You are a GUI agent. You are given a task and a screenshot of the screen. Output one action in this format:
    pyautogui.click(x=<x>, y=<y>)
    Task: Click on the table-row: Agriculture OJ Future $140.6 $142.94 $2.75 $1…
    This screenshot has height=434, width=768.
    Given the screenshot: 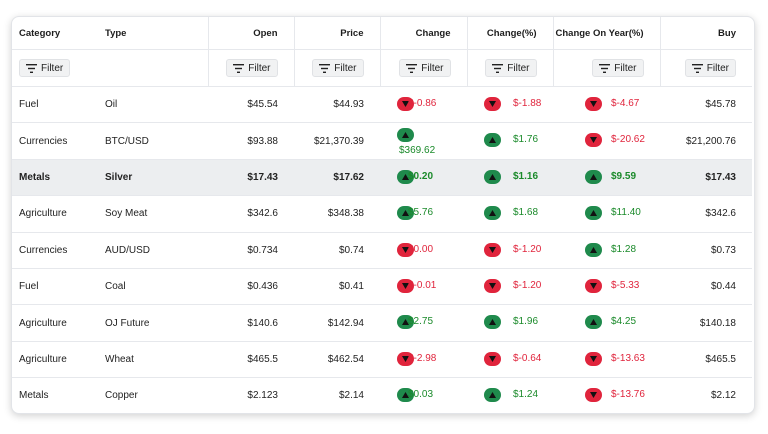 What is the action you would take?
    pyautogui.click(x=382, y=323)
    